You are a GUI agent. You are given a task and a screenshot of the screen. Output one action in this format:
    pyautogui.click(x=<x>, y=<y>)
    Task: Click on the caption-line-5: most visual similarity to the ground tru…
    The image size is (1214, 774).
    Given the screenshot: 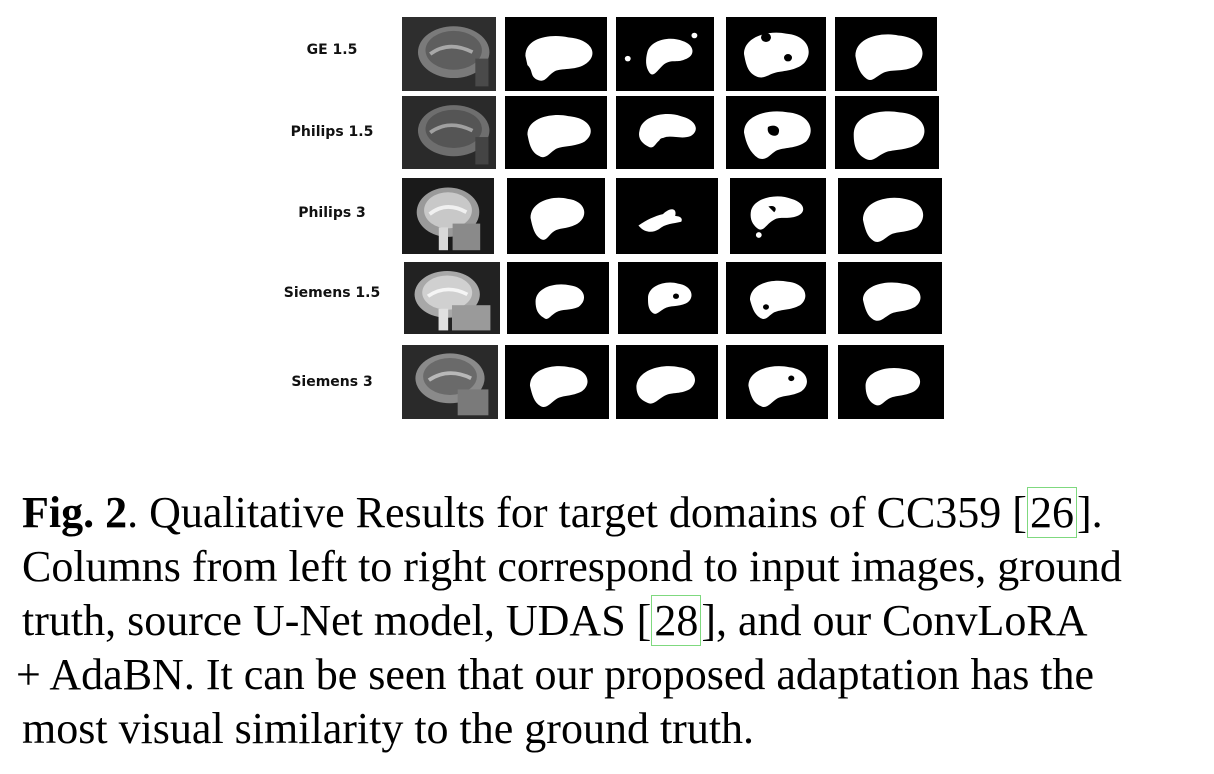 What is the action you would take?
    pyautogui.click(x=388, y=728)
    